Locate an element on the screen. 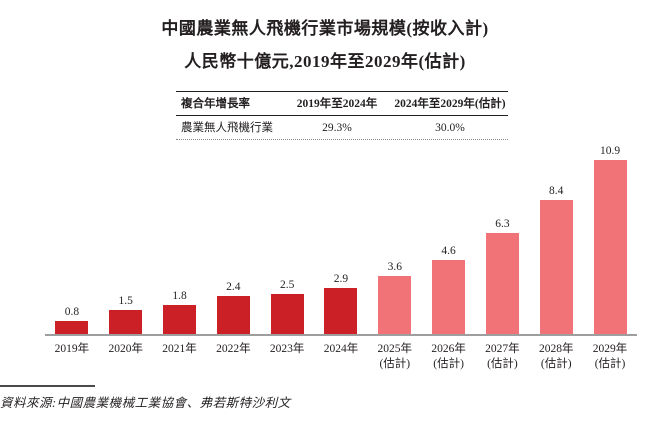  cagr-header-period1: 2019年至2024年 is located at coordinates (337, 104).